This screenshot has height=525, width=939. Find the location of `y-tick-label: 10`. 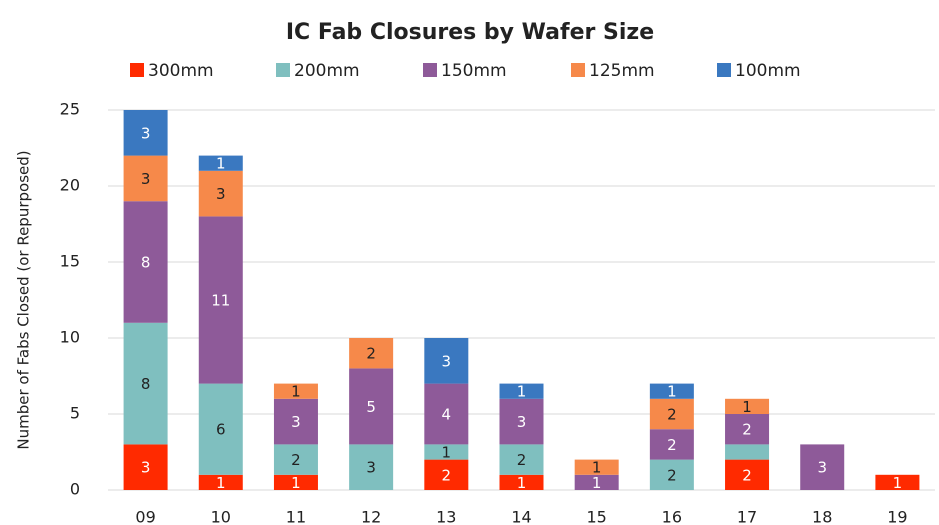

y-tick-label: 10 is located at coordinates (70, 337).